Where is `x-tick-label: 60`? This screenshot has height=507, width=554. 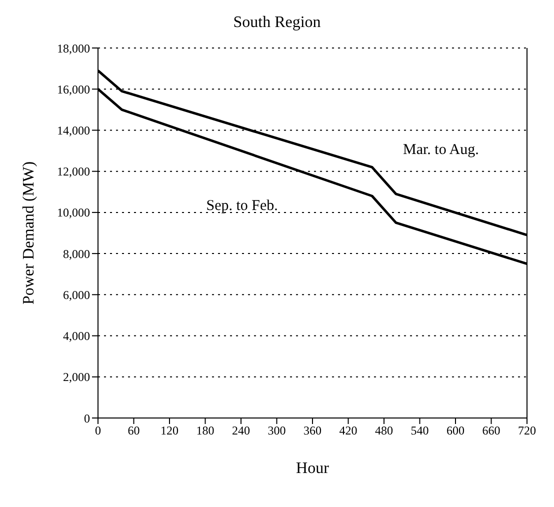 x-tick-label: 60 is located at coordinates (134, 431).